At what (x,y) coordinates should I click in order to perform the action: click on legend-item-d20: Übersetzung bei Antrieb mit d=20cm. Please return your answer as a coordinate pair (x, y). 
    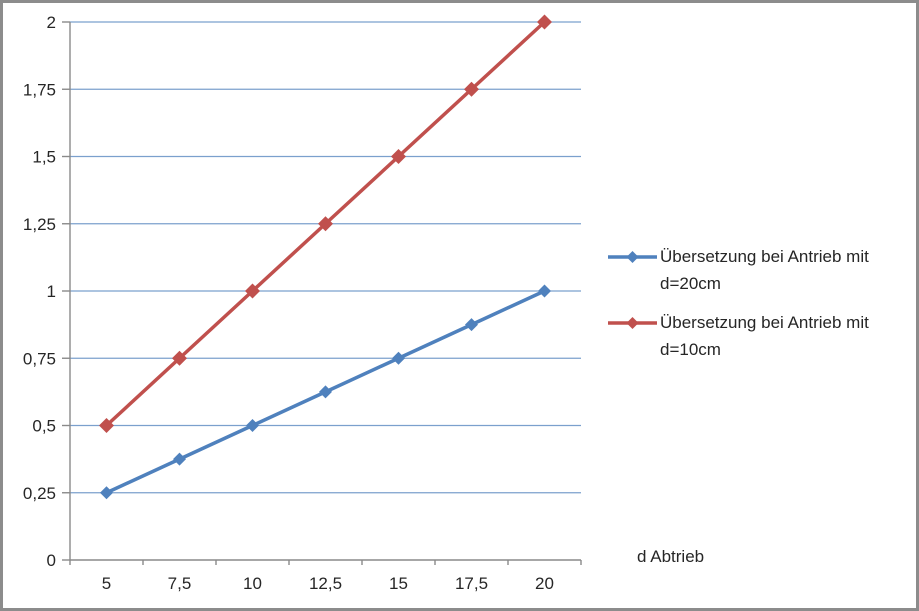
    Looking at the image, I should click on (758, 270).